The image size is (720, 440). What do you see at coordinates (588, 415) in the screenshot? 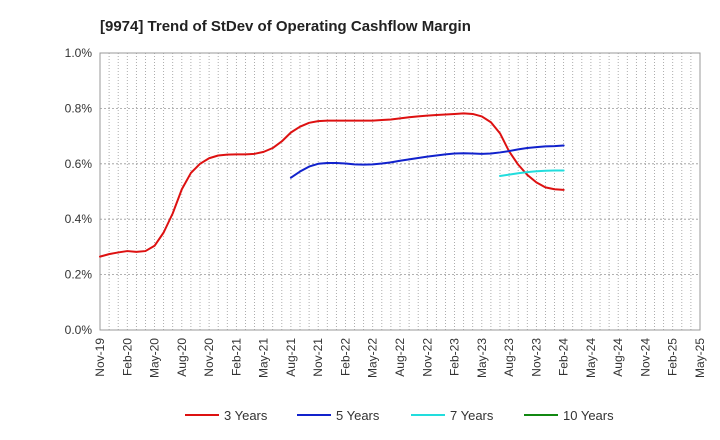
I see `legend-label: 10 Years` at bounding box center [588, 415].